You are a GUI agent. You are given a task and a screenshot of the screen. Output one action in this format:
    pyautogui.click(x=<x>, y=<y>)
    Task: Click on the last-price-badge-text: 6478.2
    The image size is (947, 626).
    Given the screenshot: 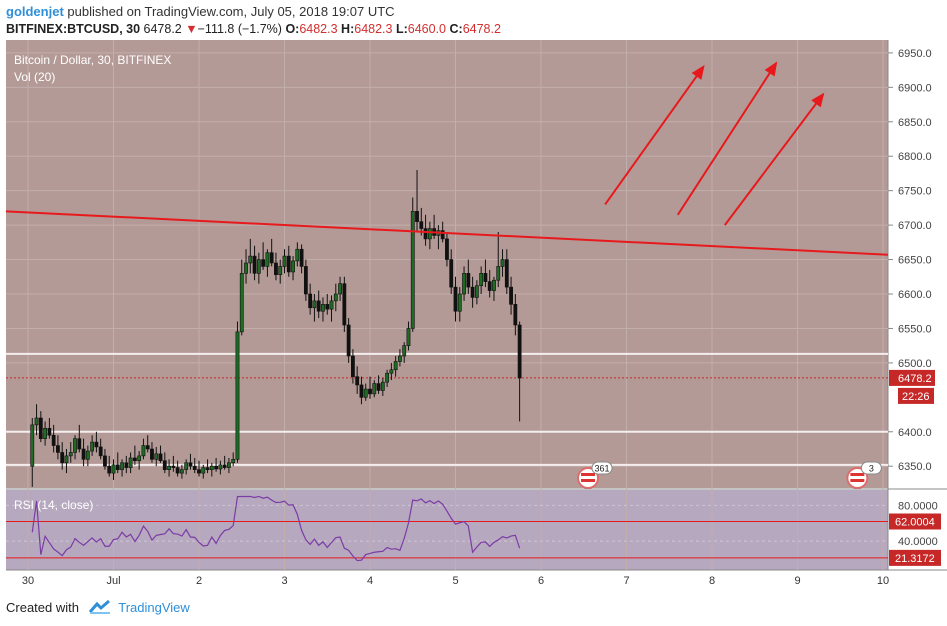 What is the action you would take?
    pyautogui.click(x=915, y=379)
    